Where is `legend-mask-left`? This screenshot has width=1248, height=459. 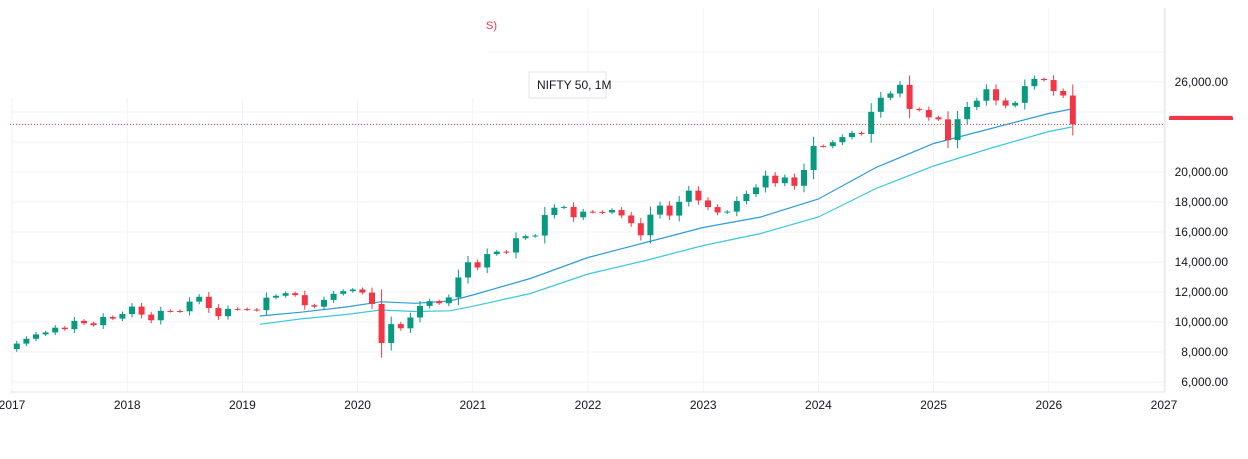 legend-mask-left is located at coordinates (264, 85).